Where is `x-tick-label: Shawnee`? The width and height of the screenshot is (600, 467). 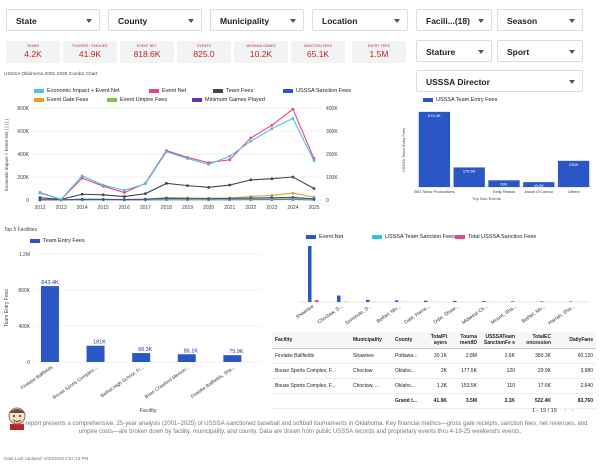 x-tick-label: Shawnee is located at coordinates (305, 312).